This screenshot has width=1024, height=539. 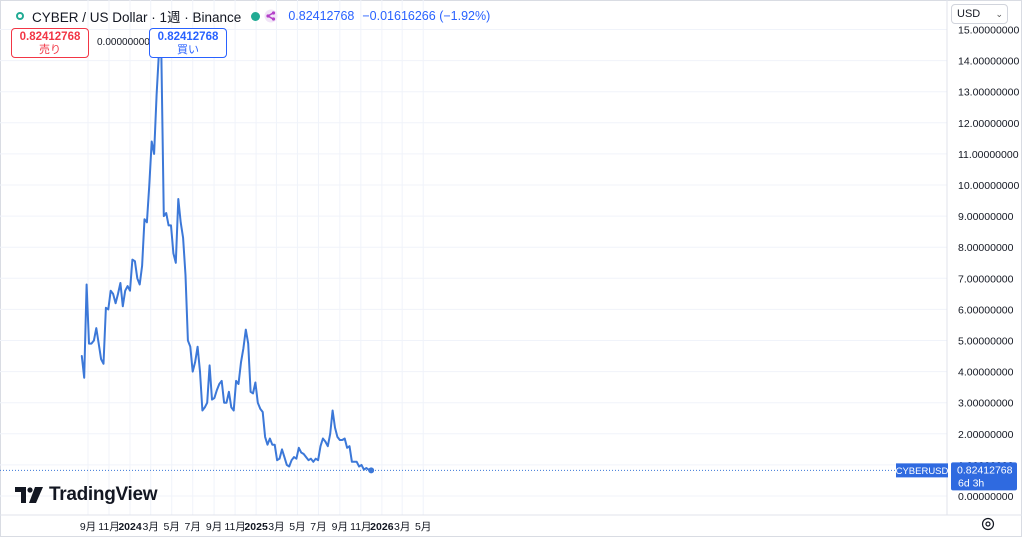 I want to click on y-tick-label: 3.00000000, so click(x=986, y=404).